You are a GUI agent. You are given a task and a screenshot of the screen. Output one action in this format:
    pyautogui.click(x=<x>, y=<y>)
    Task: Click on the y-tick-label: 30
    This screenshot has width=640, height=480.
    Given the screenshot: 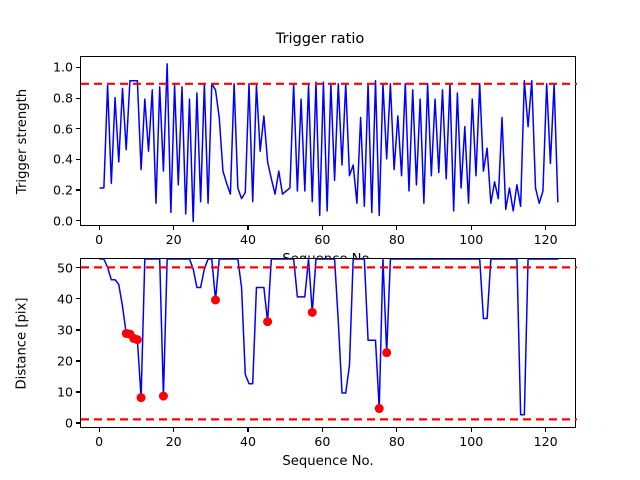 What is the action you would take?
    pyautogui.click(x=64, y=330)
    